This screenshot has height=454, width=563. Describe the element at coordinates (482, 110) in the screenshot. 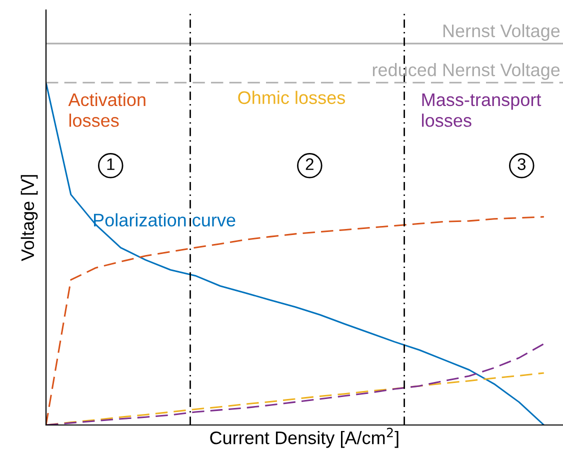

I see `text: Mass-transport losses` at that location.